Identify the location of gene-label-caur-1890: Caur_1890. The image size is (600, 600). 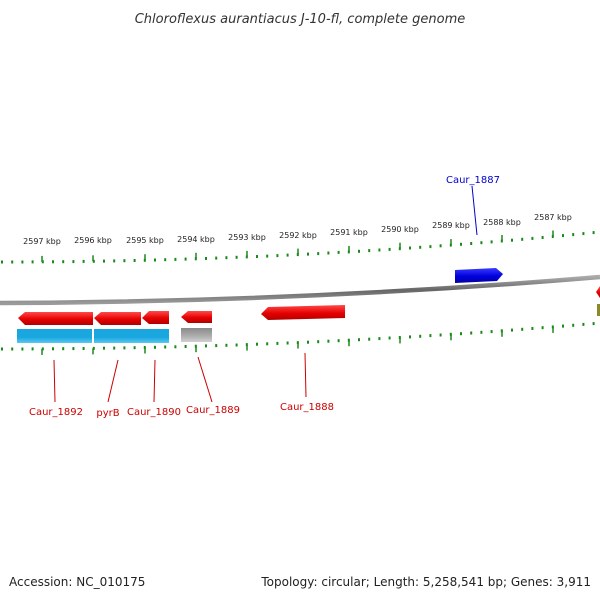
(154, 412).